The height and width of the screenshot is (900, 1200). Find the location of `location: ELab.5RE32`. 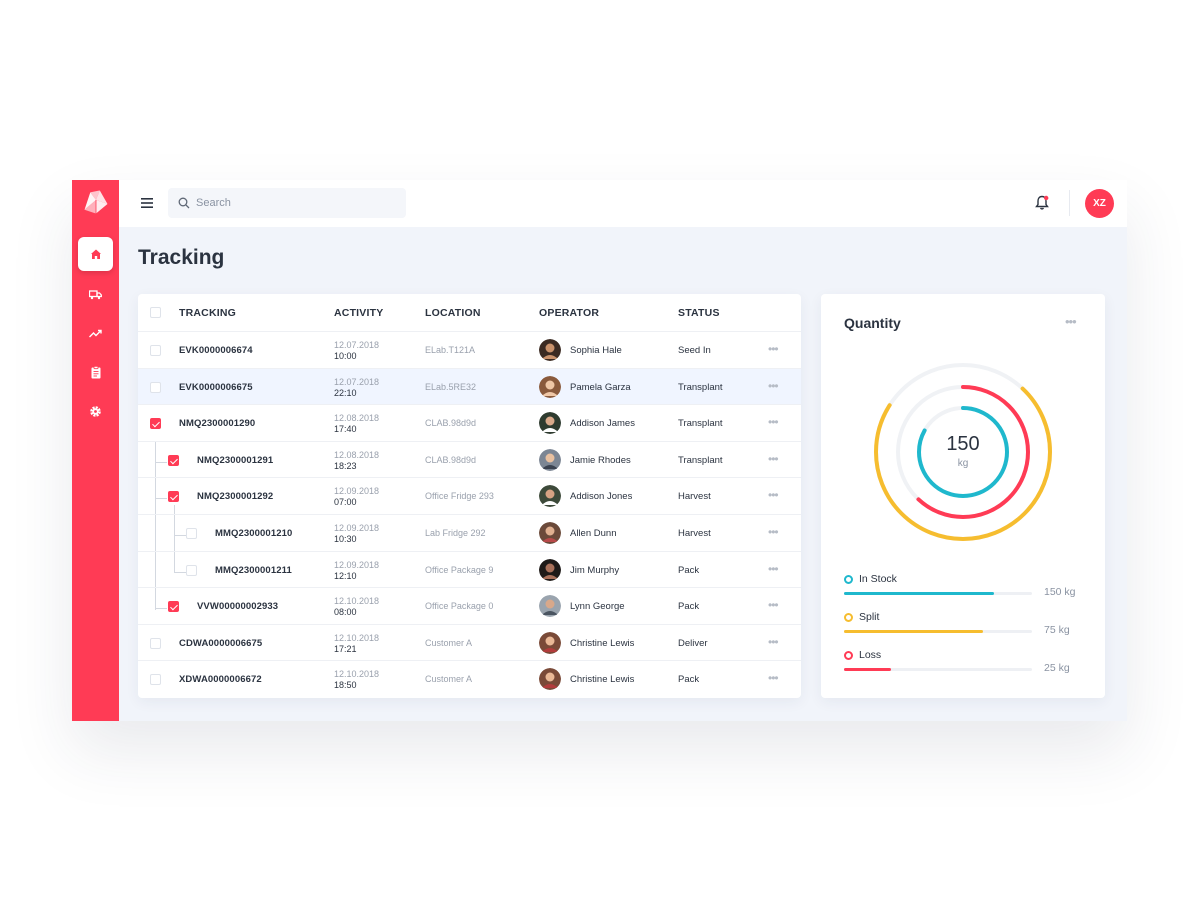

location: ELab.5RE32 is located at coordinates (451, 386).